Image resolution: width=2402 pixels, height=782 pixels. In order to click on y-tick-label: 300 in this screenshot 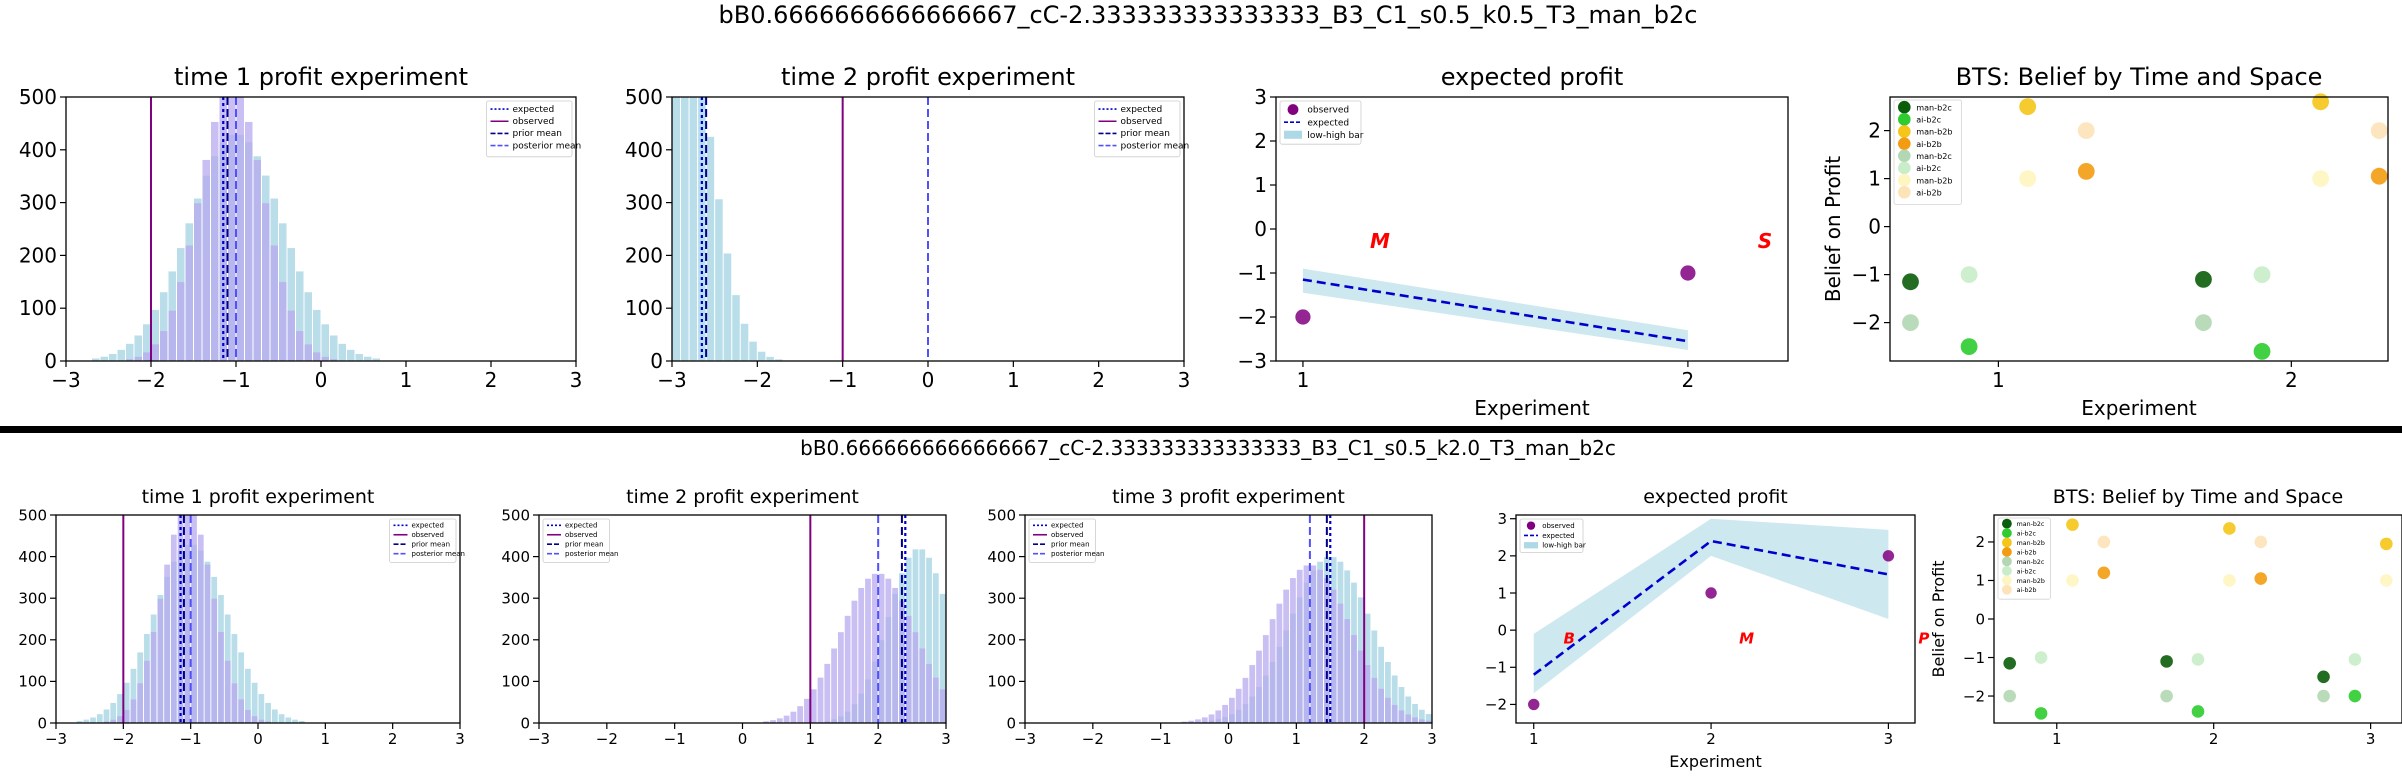, I will do `click(38, 203)`.